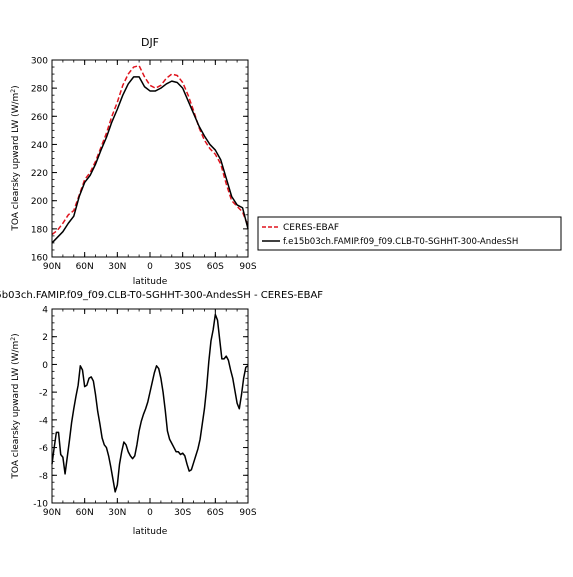 This screenshot has height=577, width=573. Describe the element at coordinates (43, 421) in the screenshot. I see `bottom-chart-ytick-label: -4` at that location.